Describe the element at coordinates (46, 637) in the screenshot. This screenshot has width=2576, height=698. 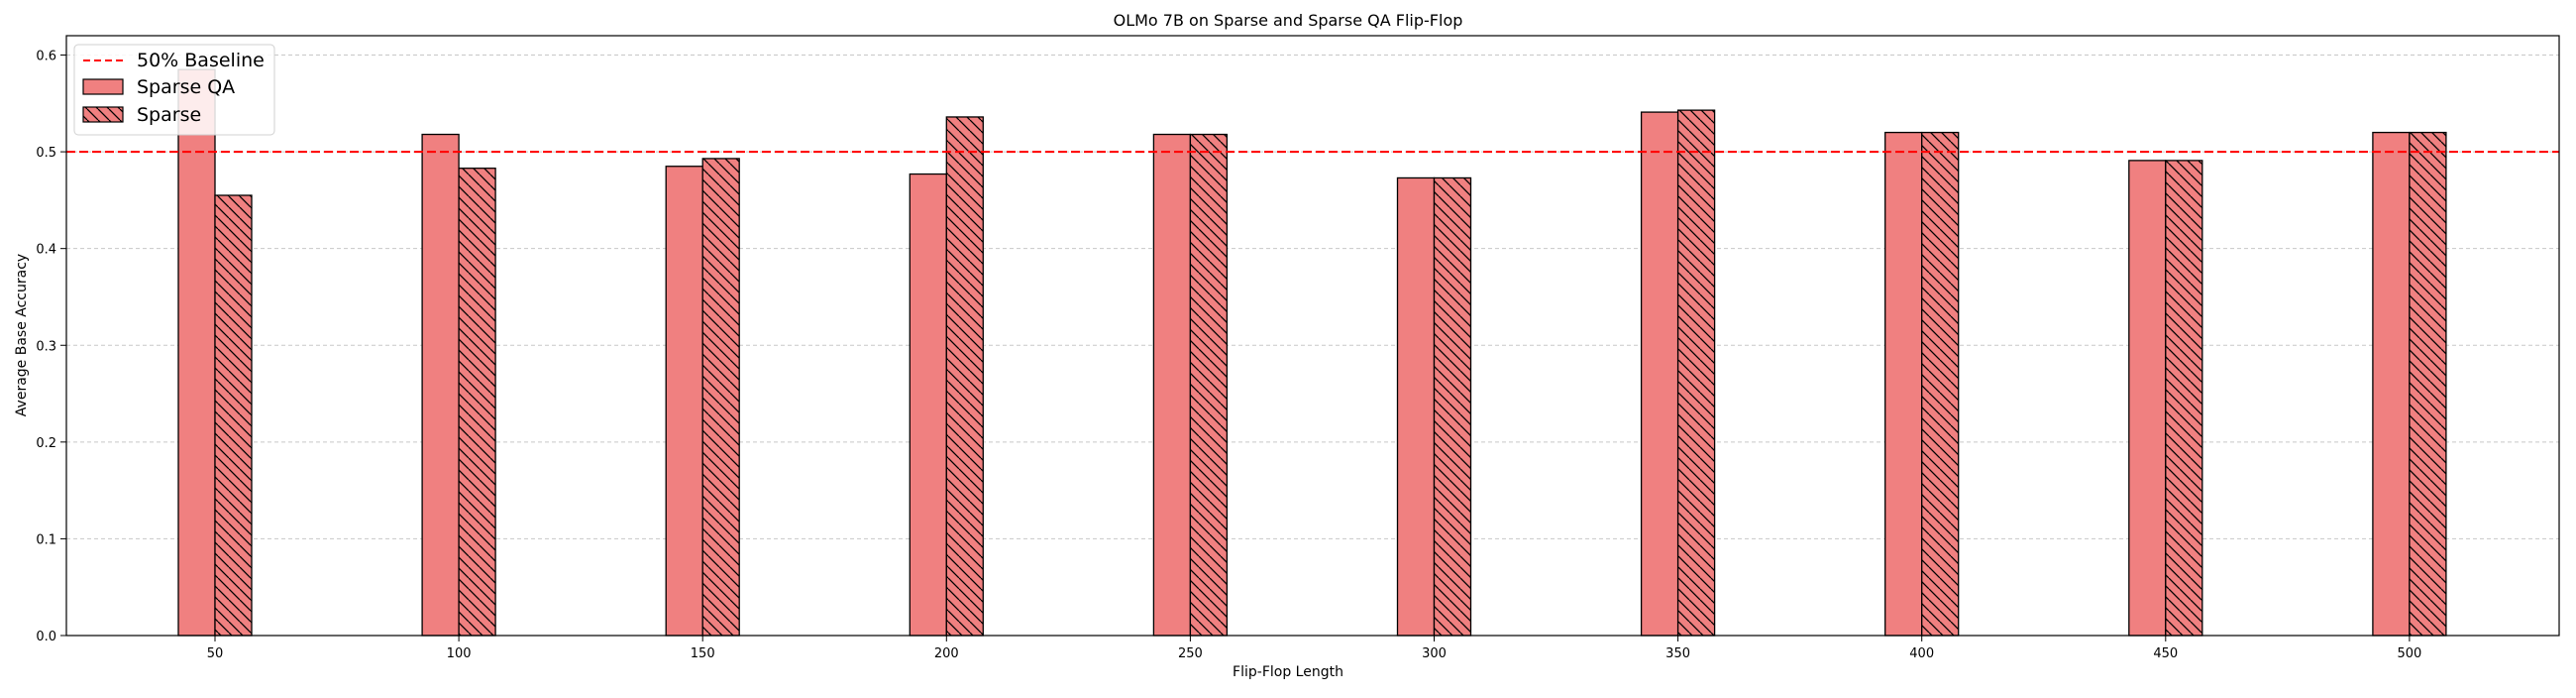
I see `y-tick-label: 0.0` at that location.